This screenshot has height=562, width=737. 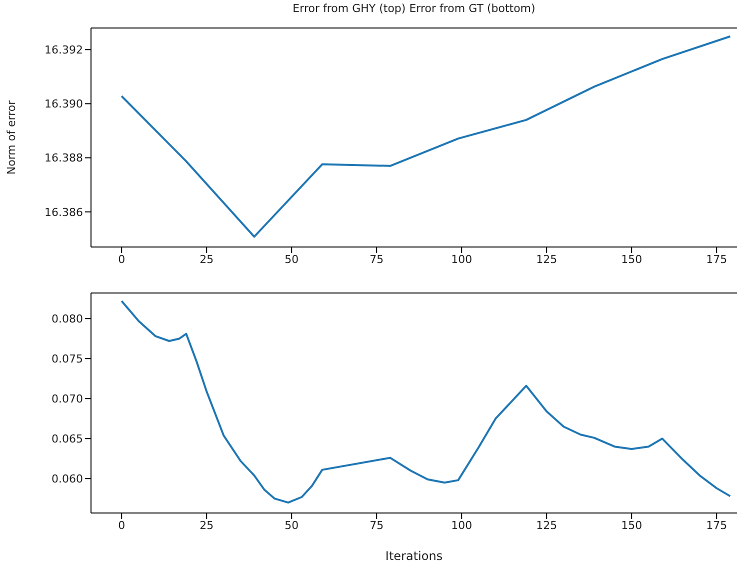 I want to click on x-axis-title: Iterations, so click(x=414, y=555).